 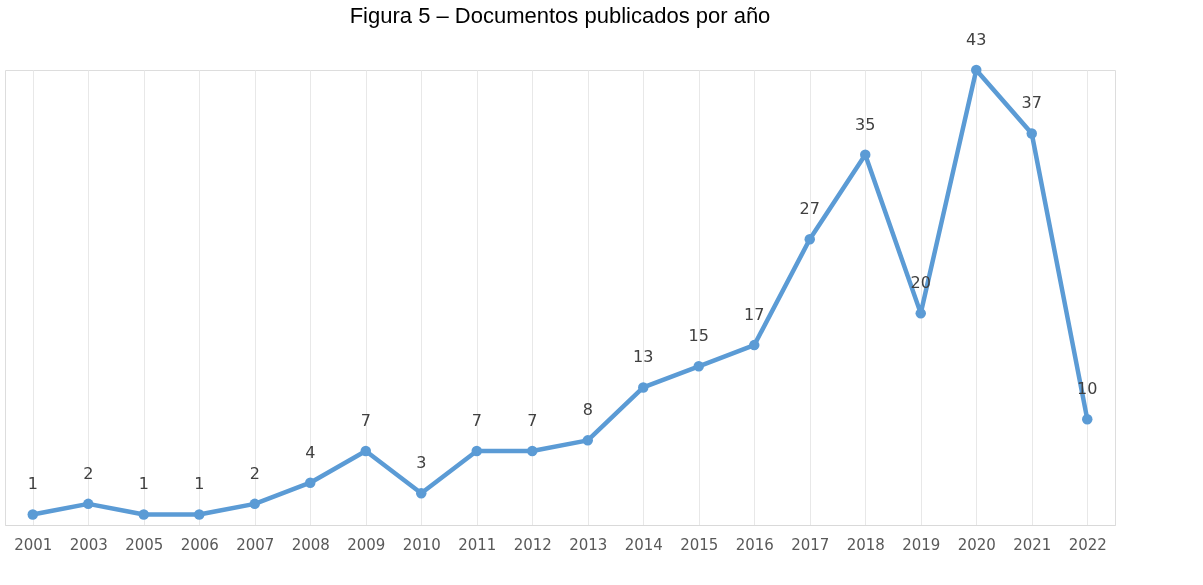 What do you see at coordinates (810, 544) in the screenshot?
I see `x-tick-label: 2017` at bounding box center [810, 544].